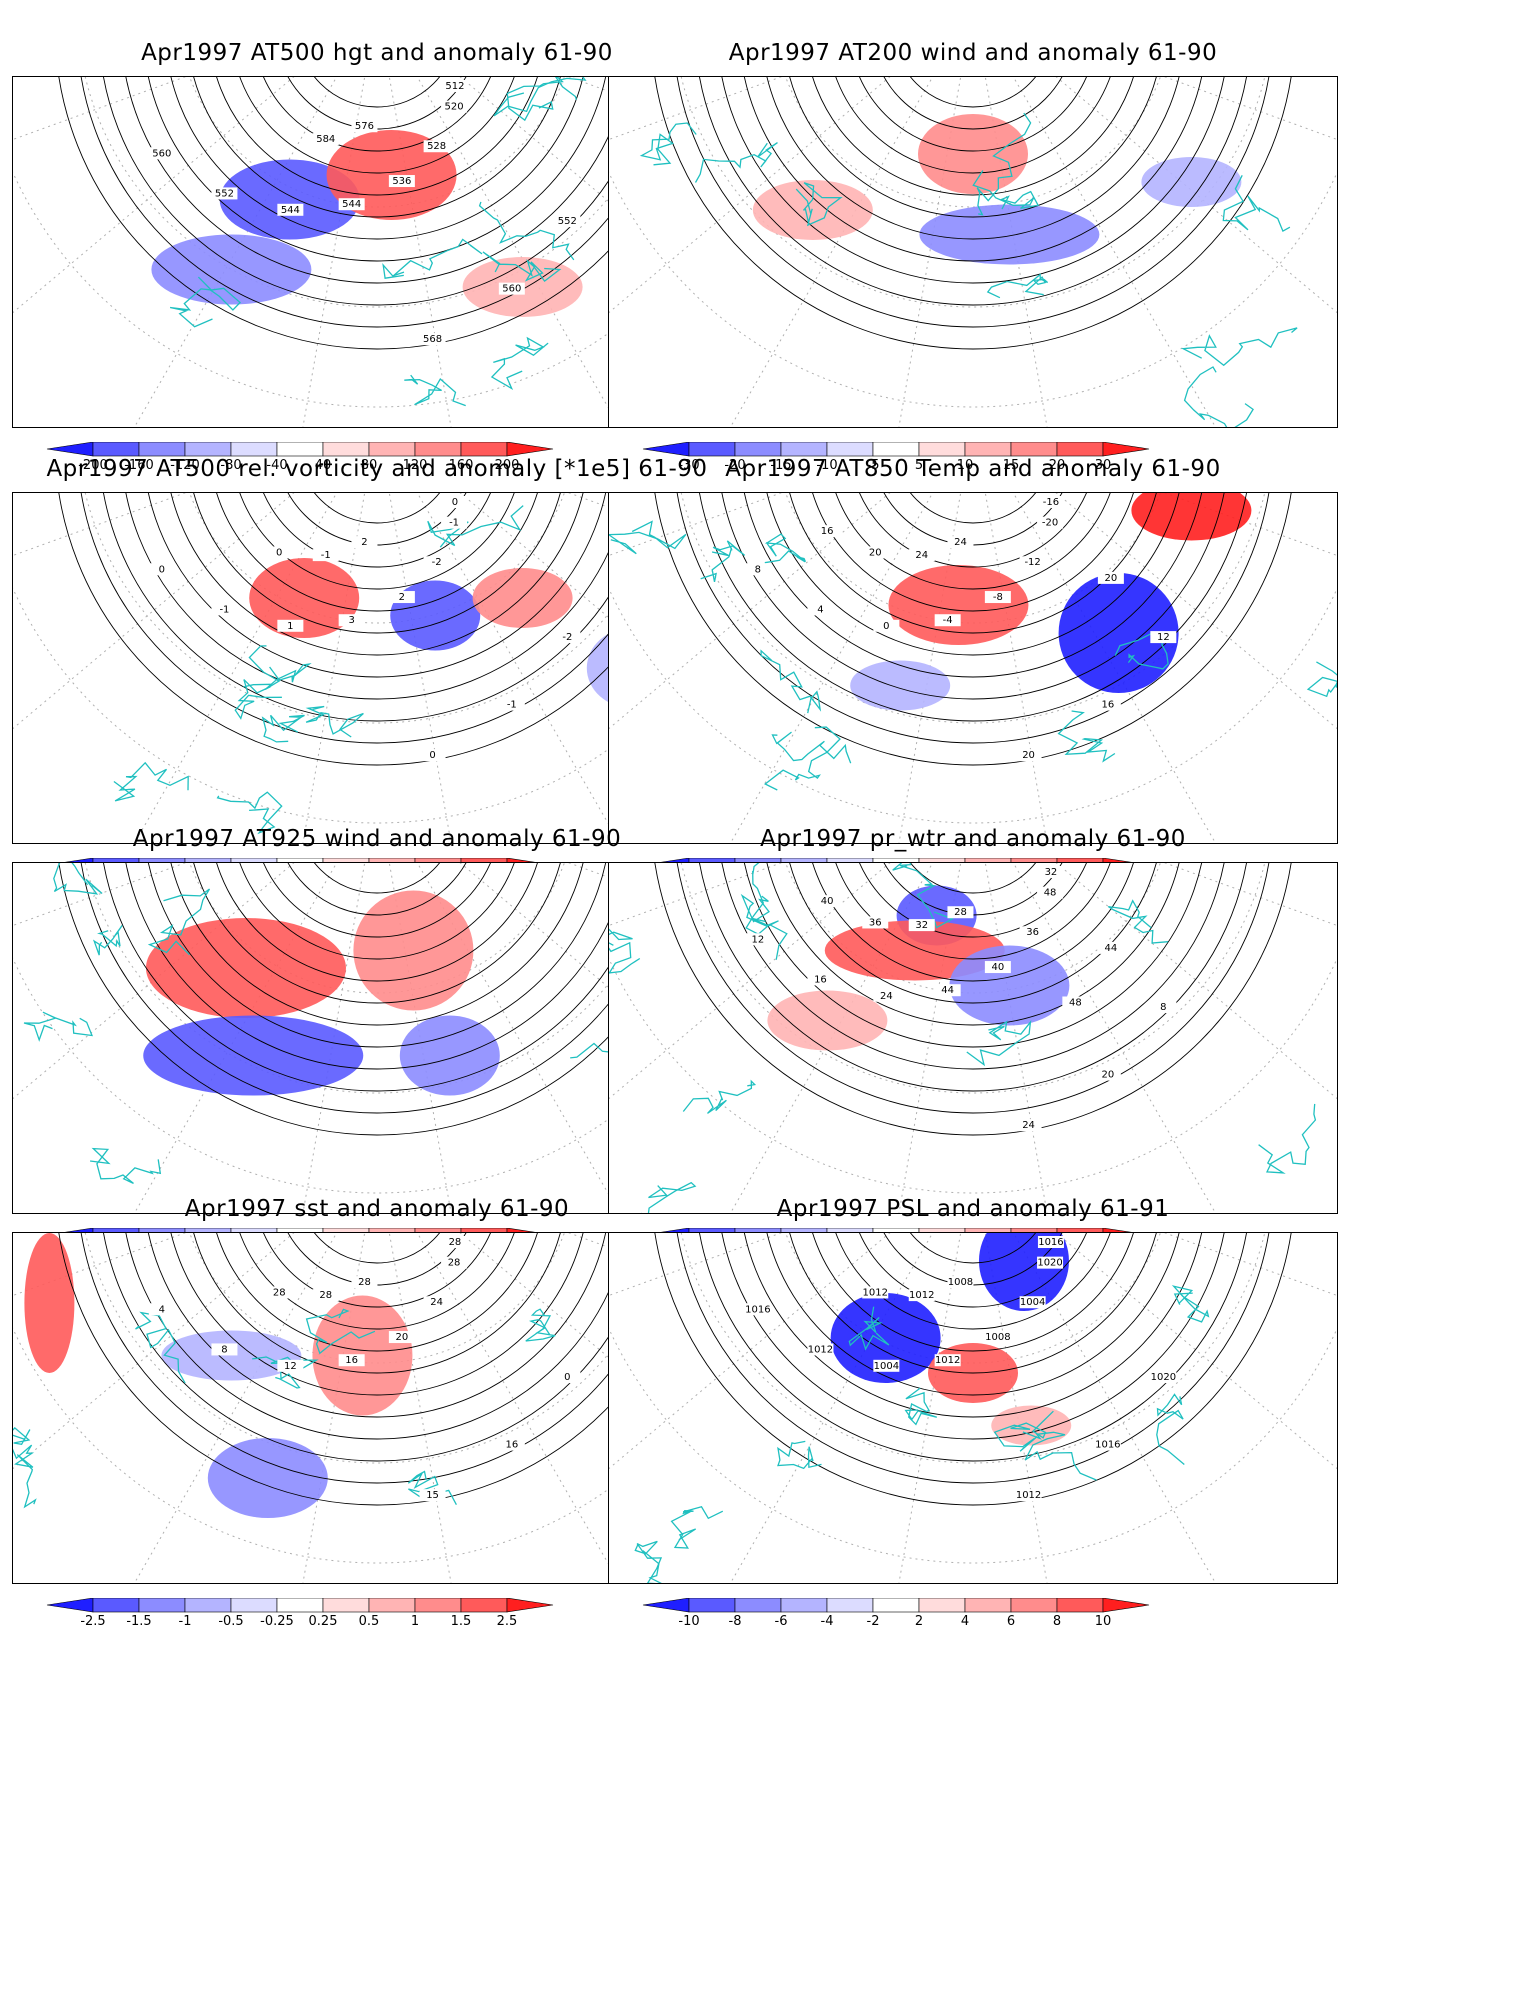  I want to click on contour-label: 28, so click(454, 1263).